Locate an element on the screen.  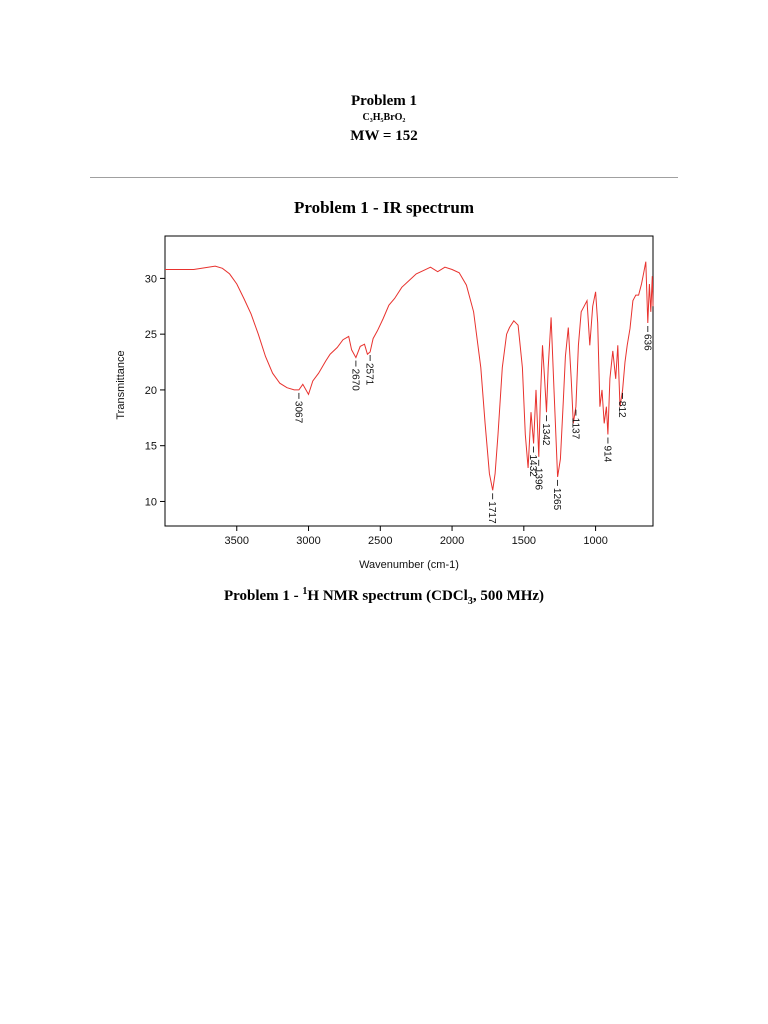
molecular-formula: C₃H₅BrO₂ is located at coordinates (384, 117).